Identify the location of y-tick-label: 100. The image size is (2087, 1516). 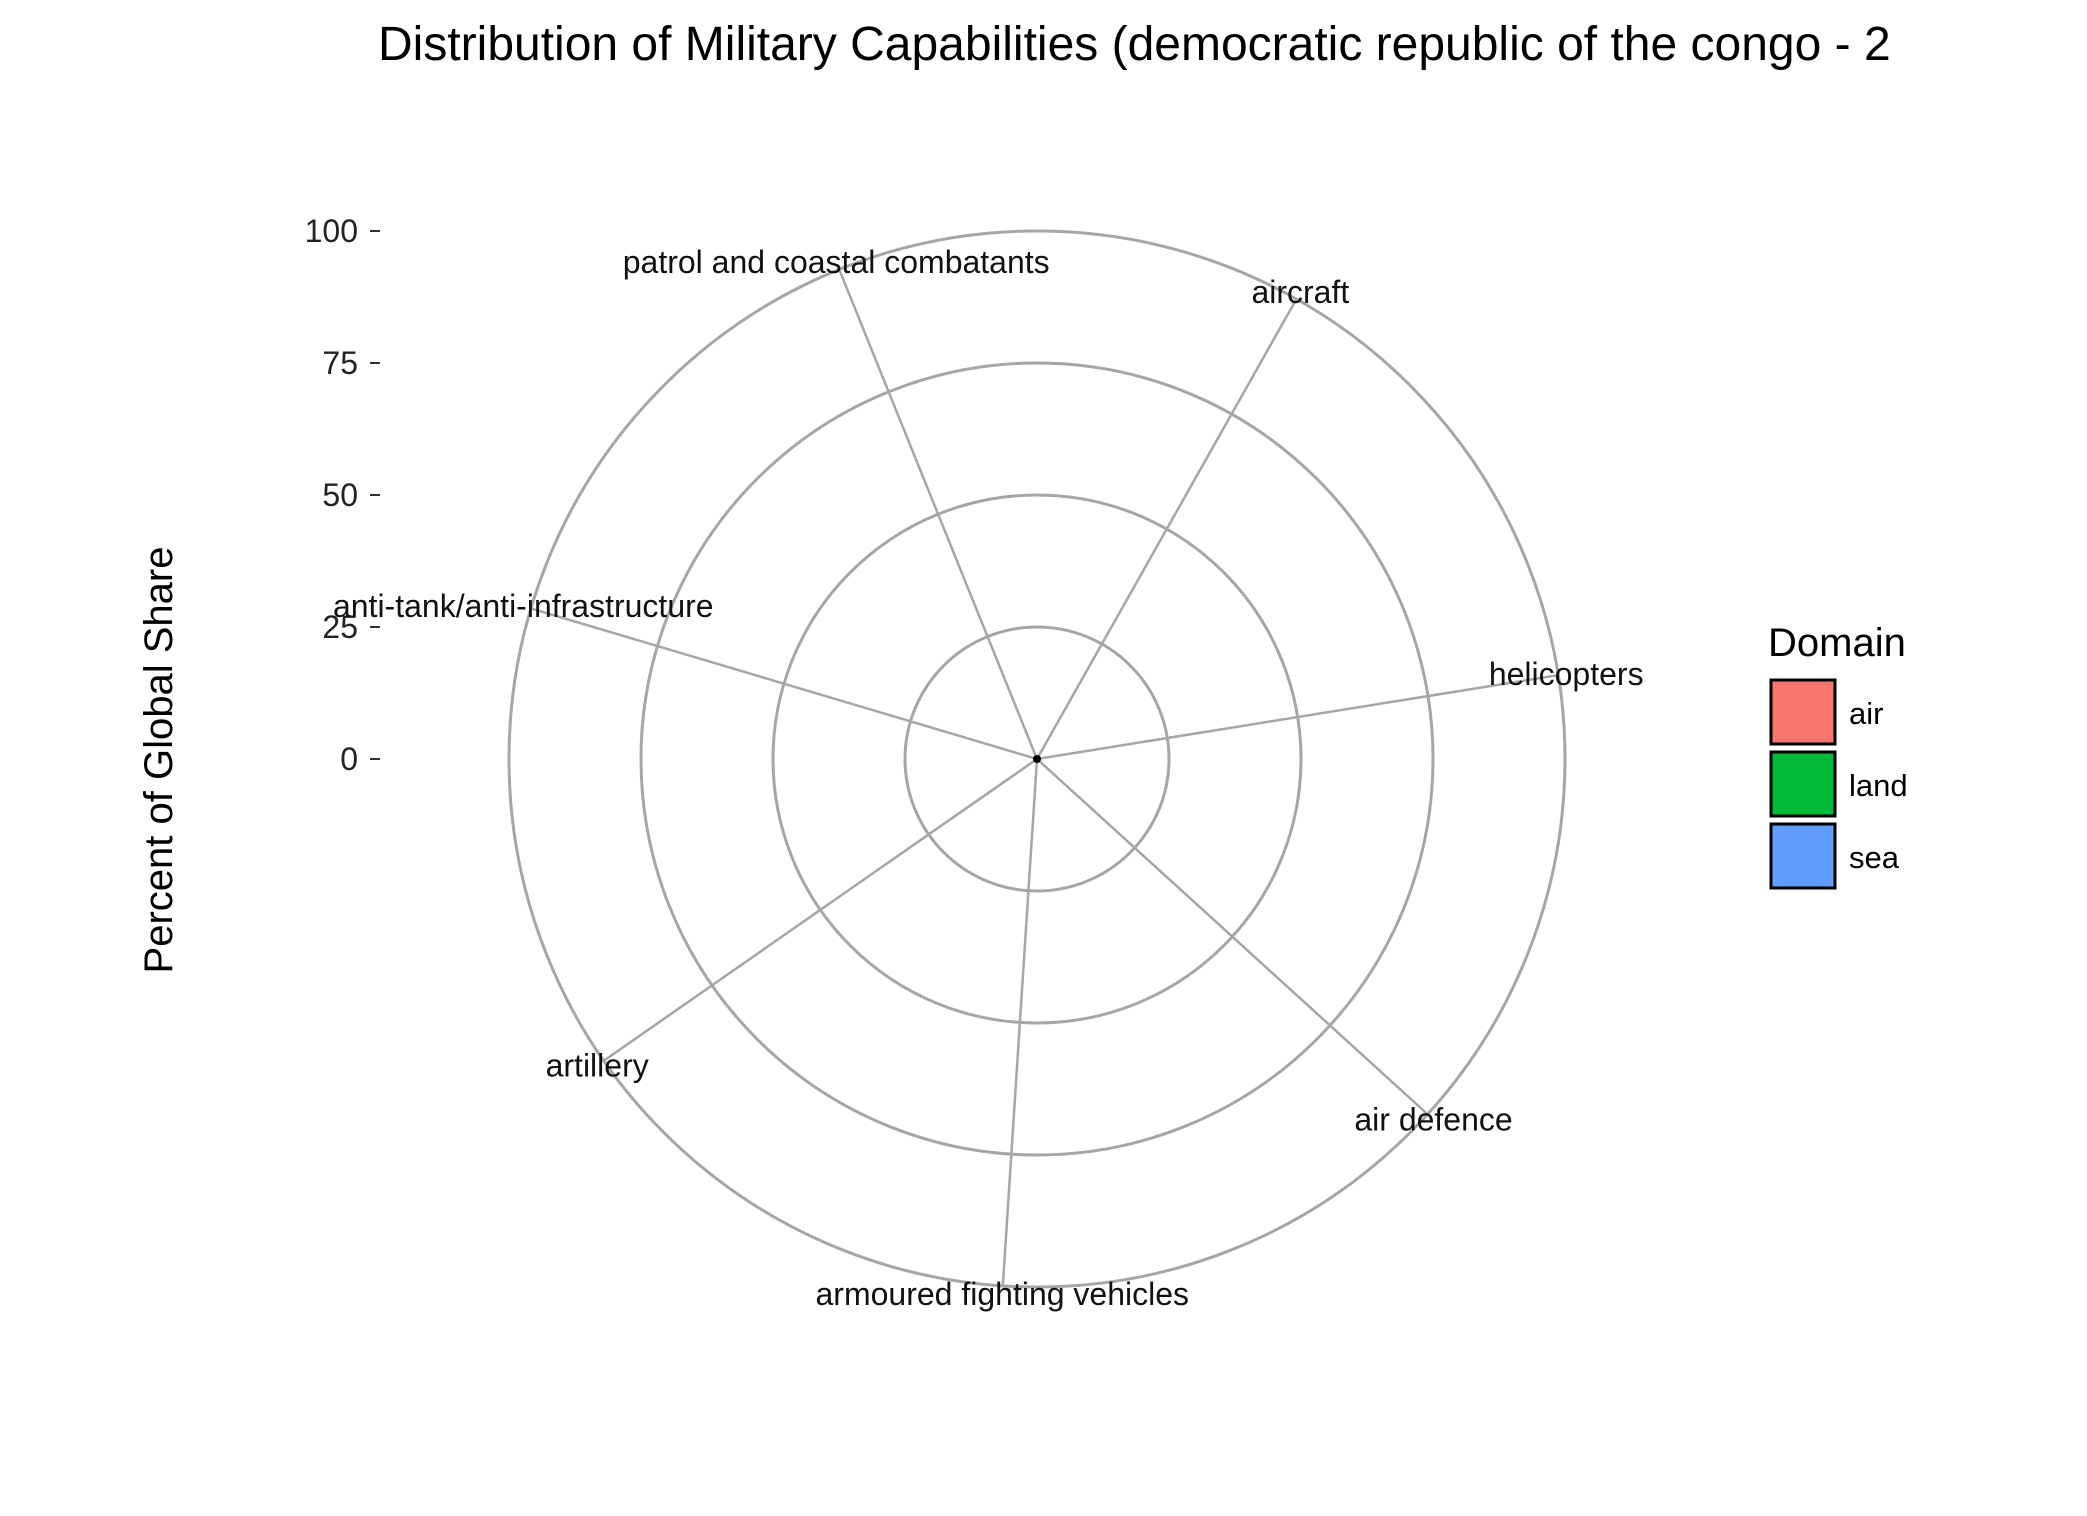
(331, 231).